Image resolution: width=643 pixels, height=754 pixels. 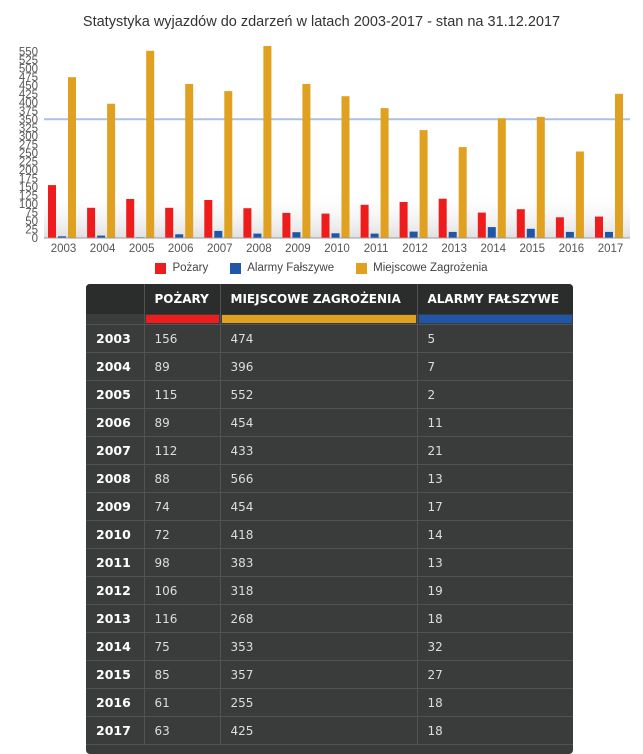 I want to click on year-cell: 2003, so click(x=115, y=338).